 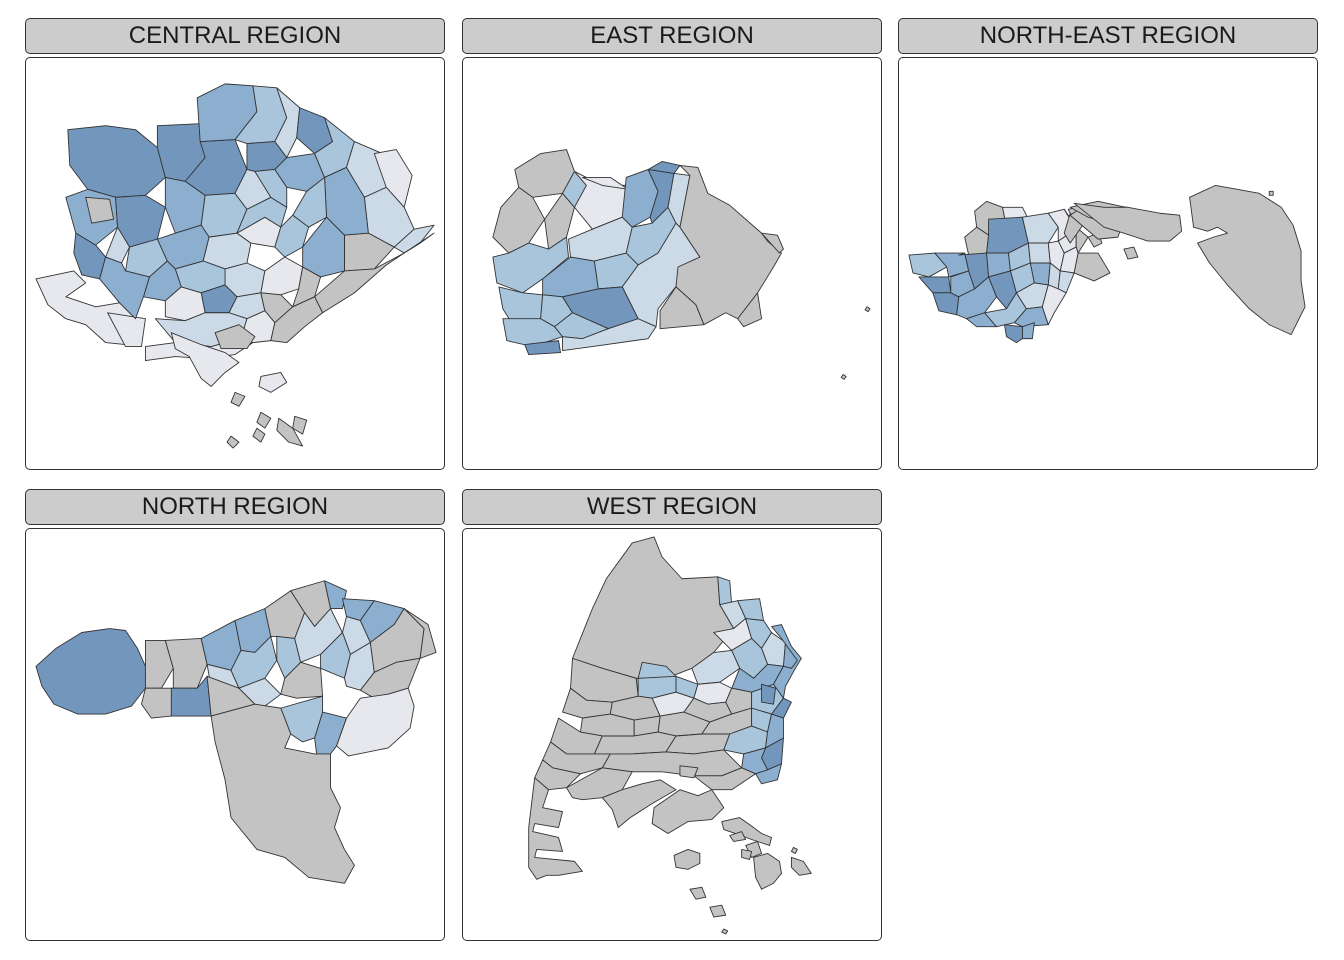 I want to click on facet-title-central-region: CENTRAL REGION, so click(x=235, y=35).